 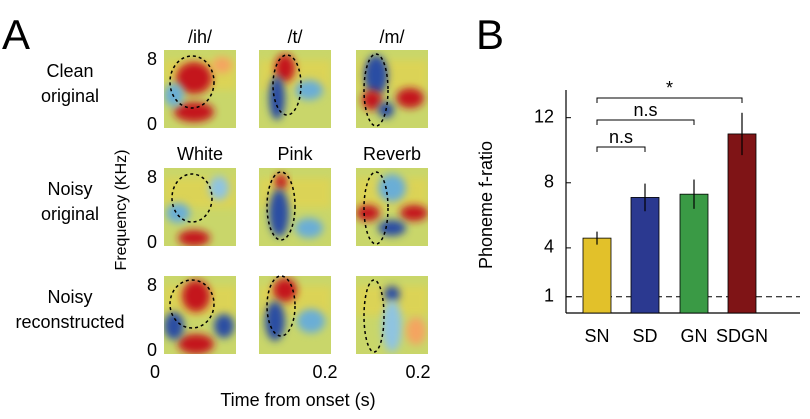 What do you see at coordinates (121, 210) in the screenshot?
I see `y-axis-label: Frequency (KHz)` at bounding box center [121, 210].